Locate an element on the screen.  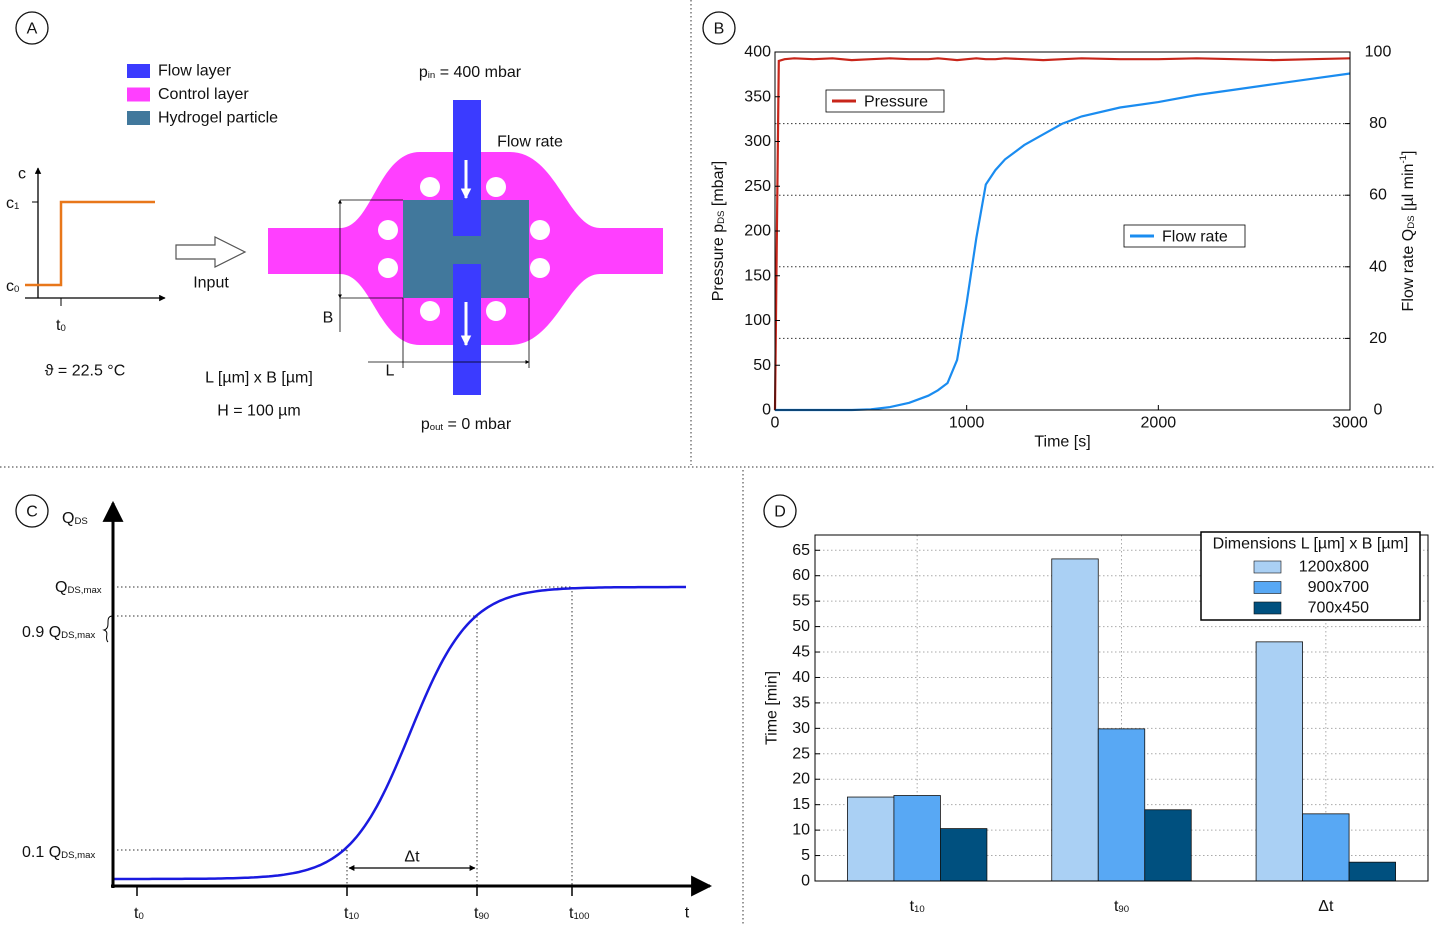
y-axis-title: Pressure pDS [mbar] is located at coordinates (719, 231).